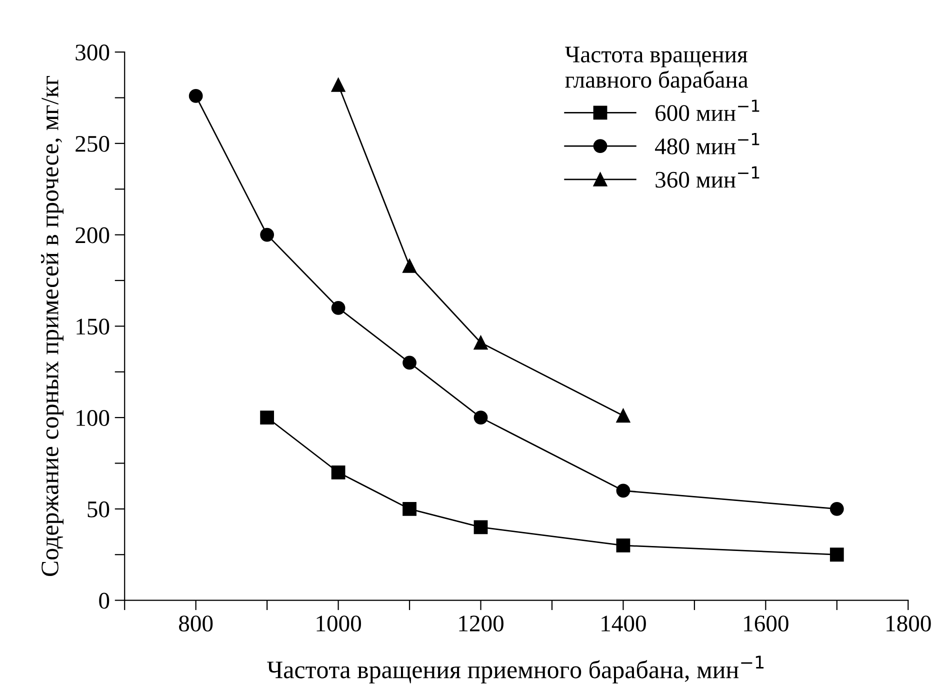 Image resolution: width=944 pixels, height=694 pixels. What do you see at coordinates (52, 326) in the screenshot?
I see `y-axis-title: Содержание сорных примесей в прочесе, мг/кг` at bounding box center [52, 326].